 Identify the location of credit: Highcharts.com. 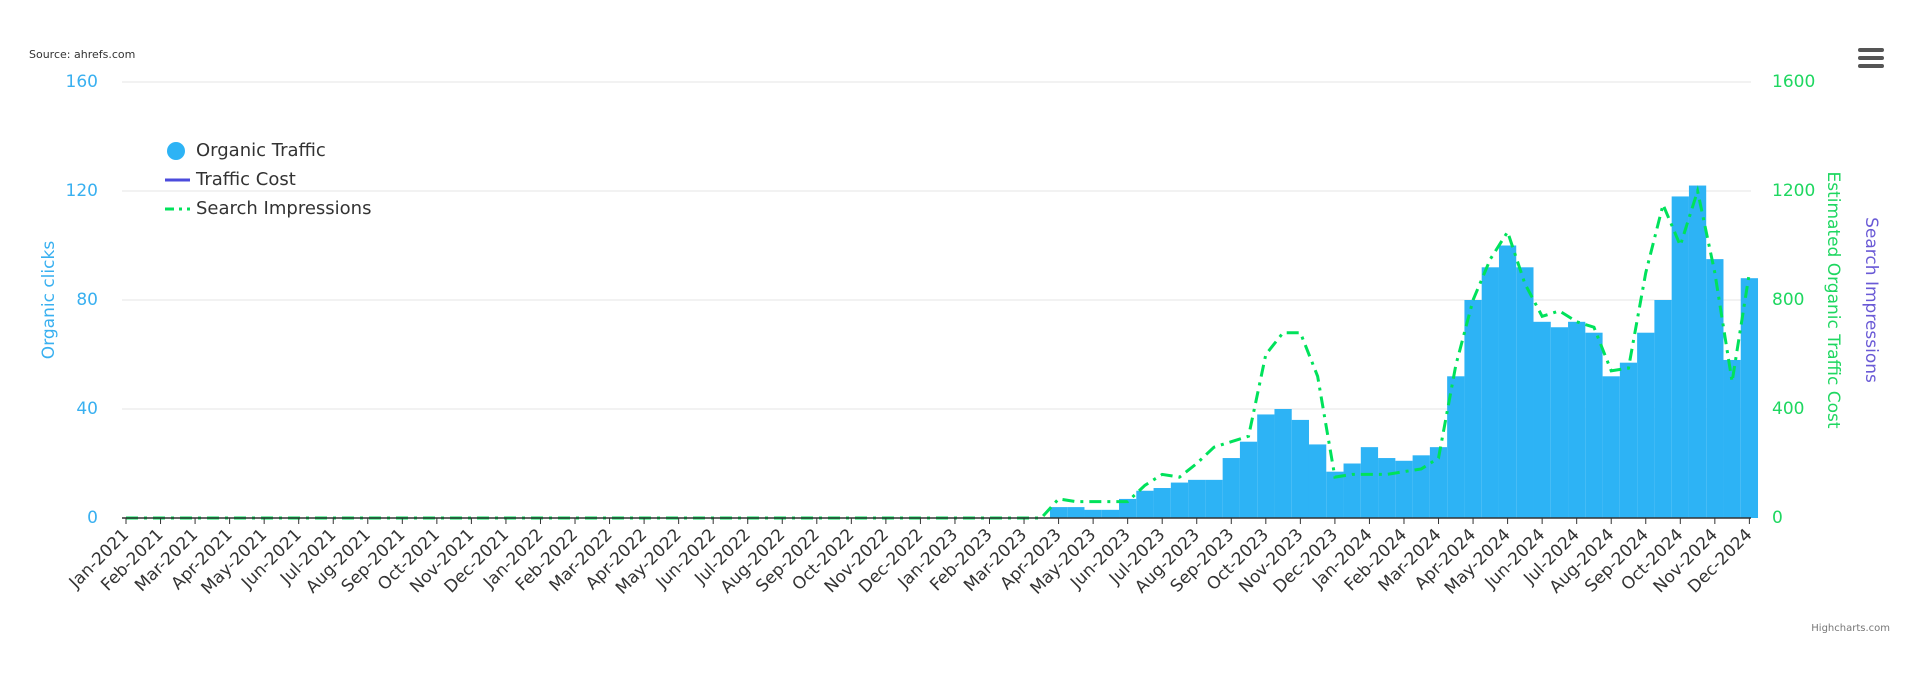
(1850, 628).